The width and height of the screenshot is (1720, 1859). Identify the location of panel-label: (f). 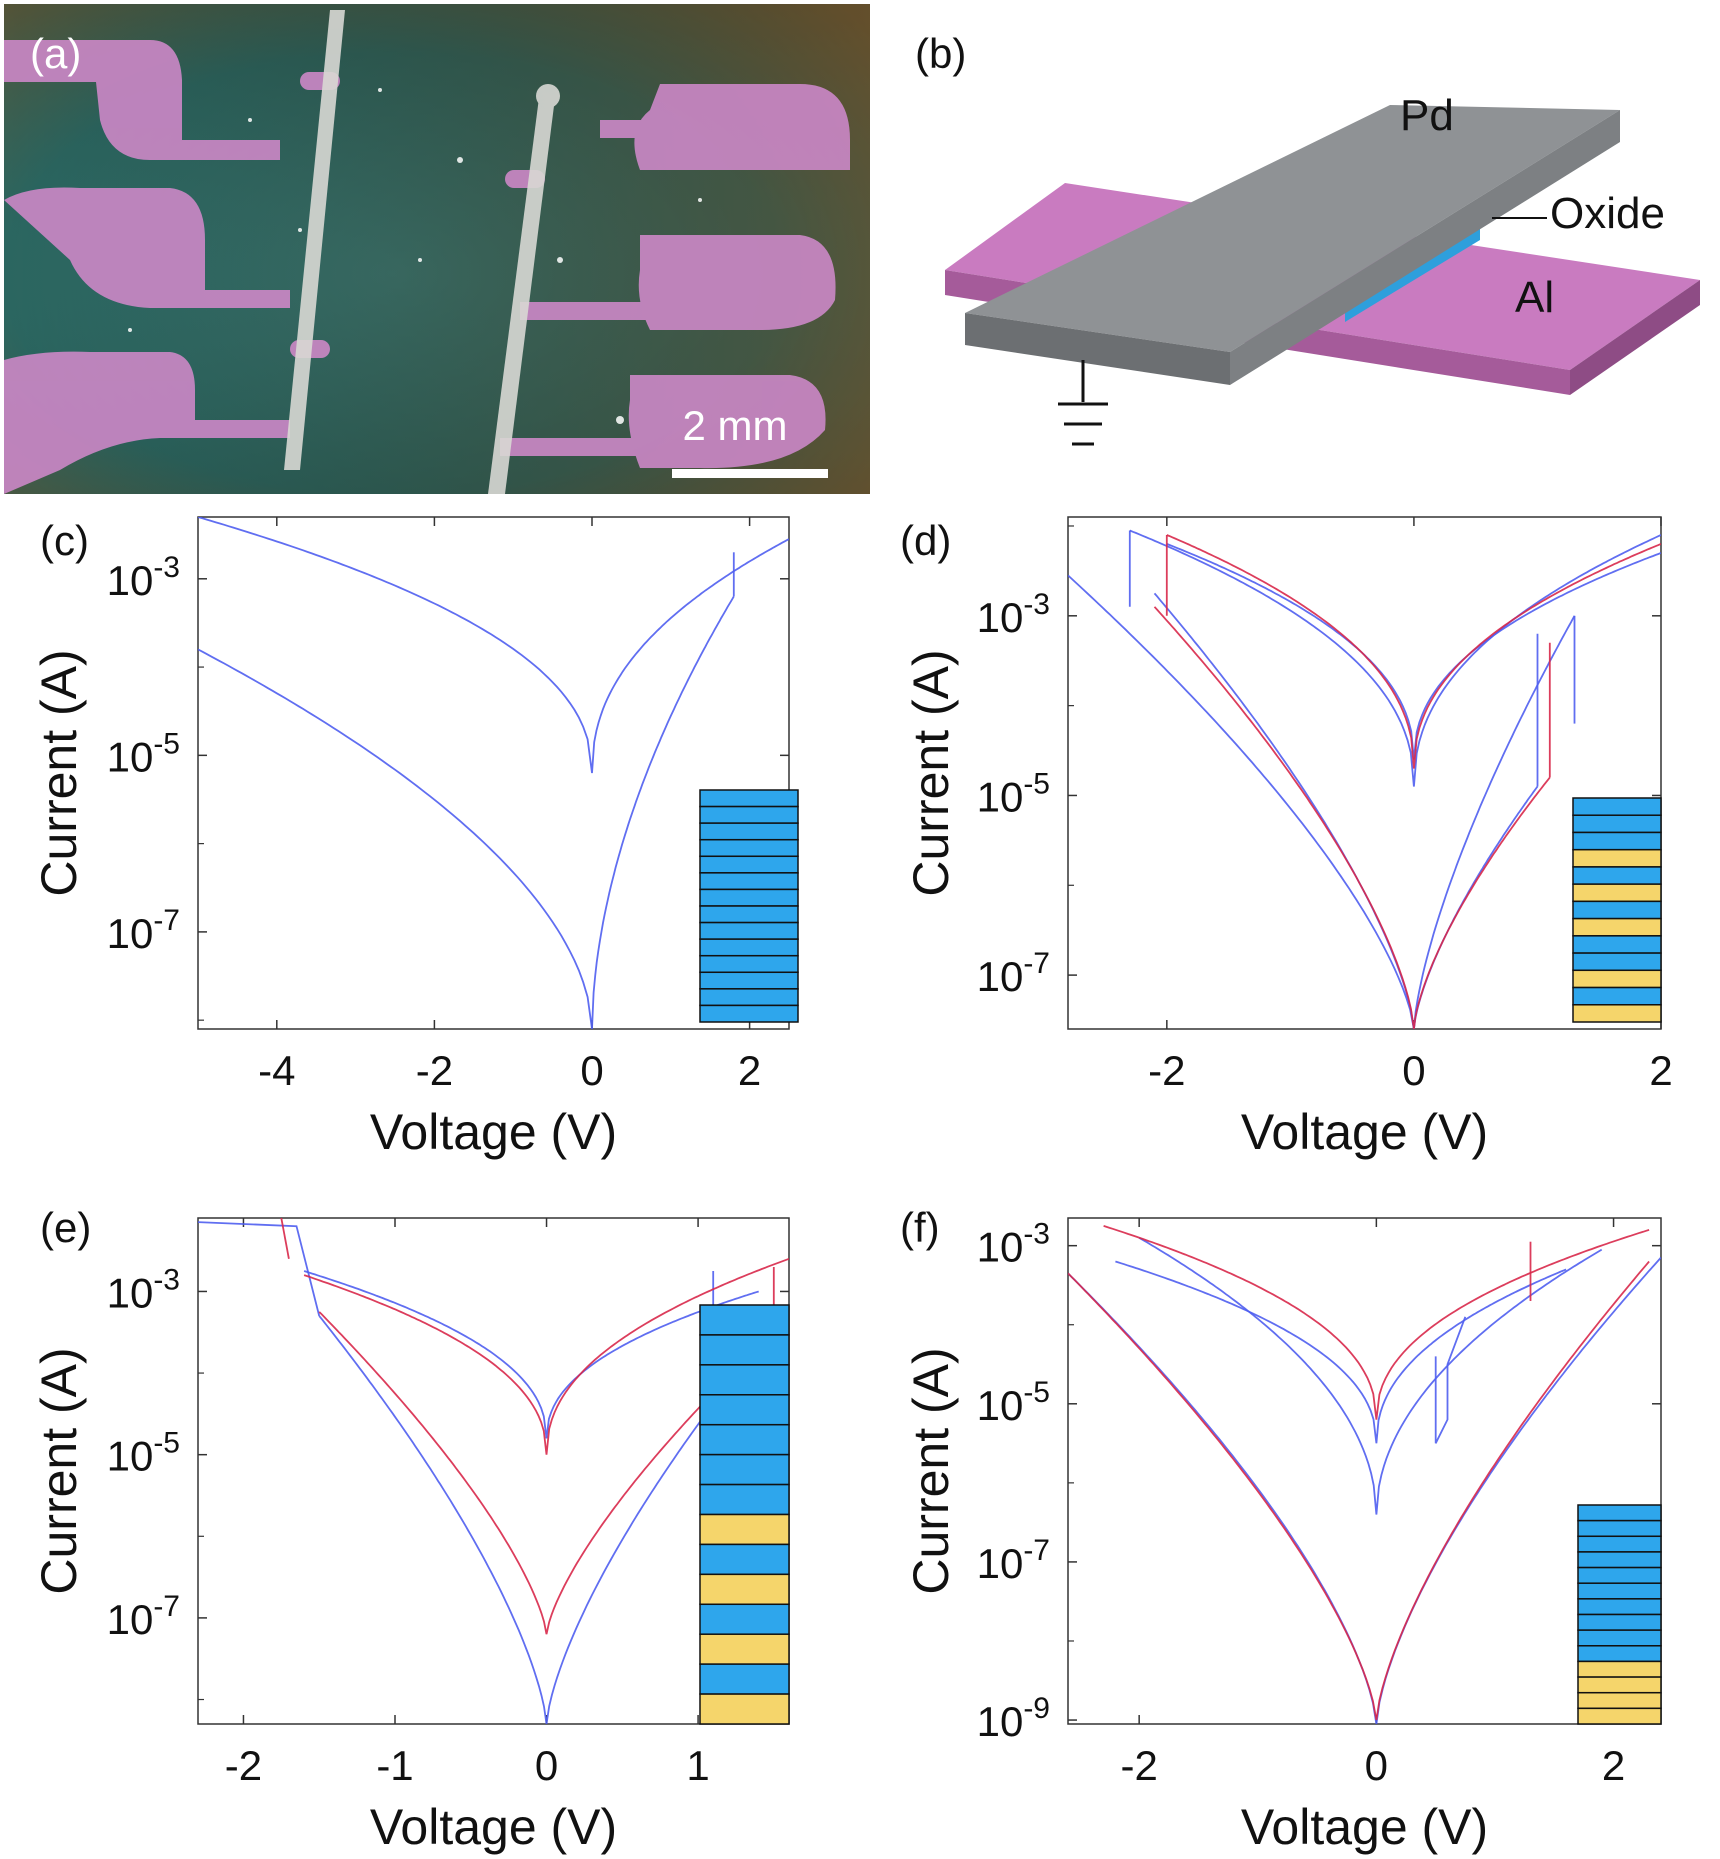
(920, 1227).